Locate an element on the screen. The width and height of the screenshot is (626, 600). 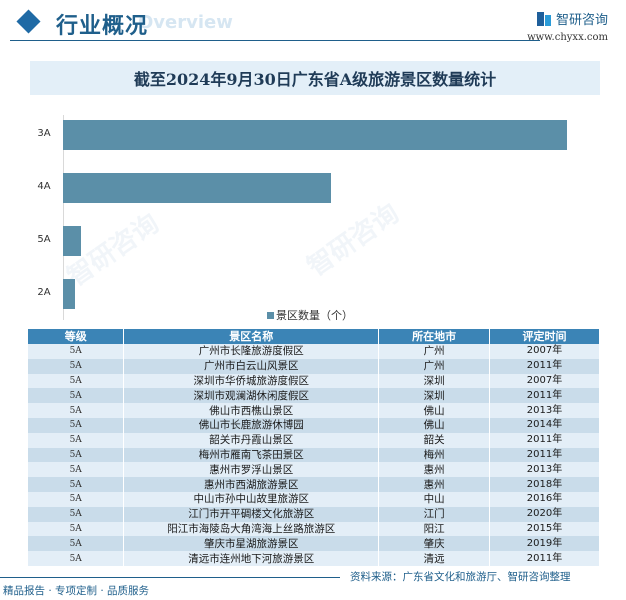
cell-date: 2014年 is located at coordinates (544, 425).